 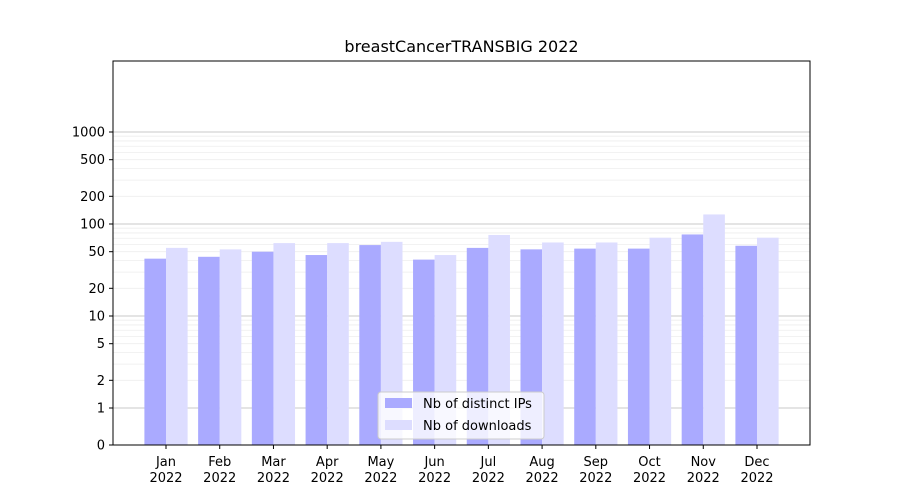 What do you see at coordinates (756, 470) in the screenshot?
I see `x-tick-label: Dec 2022` at bounding box center [756, 470].